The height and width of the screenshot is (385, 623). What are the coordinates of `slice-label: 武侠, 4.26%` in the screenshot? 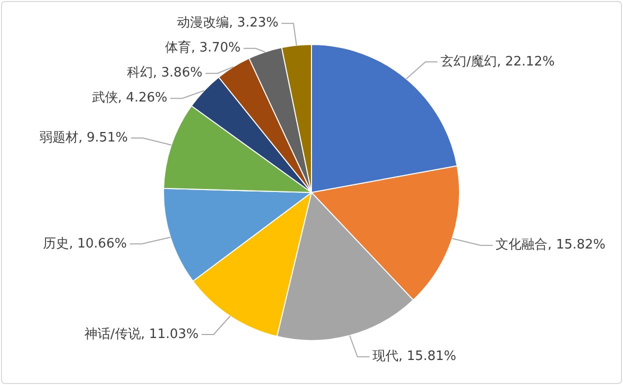 It's located at (130, 98).